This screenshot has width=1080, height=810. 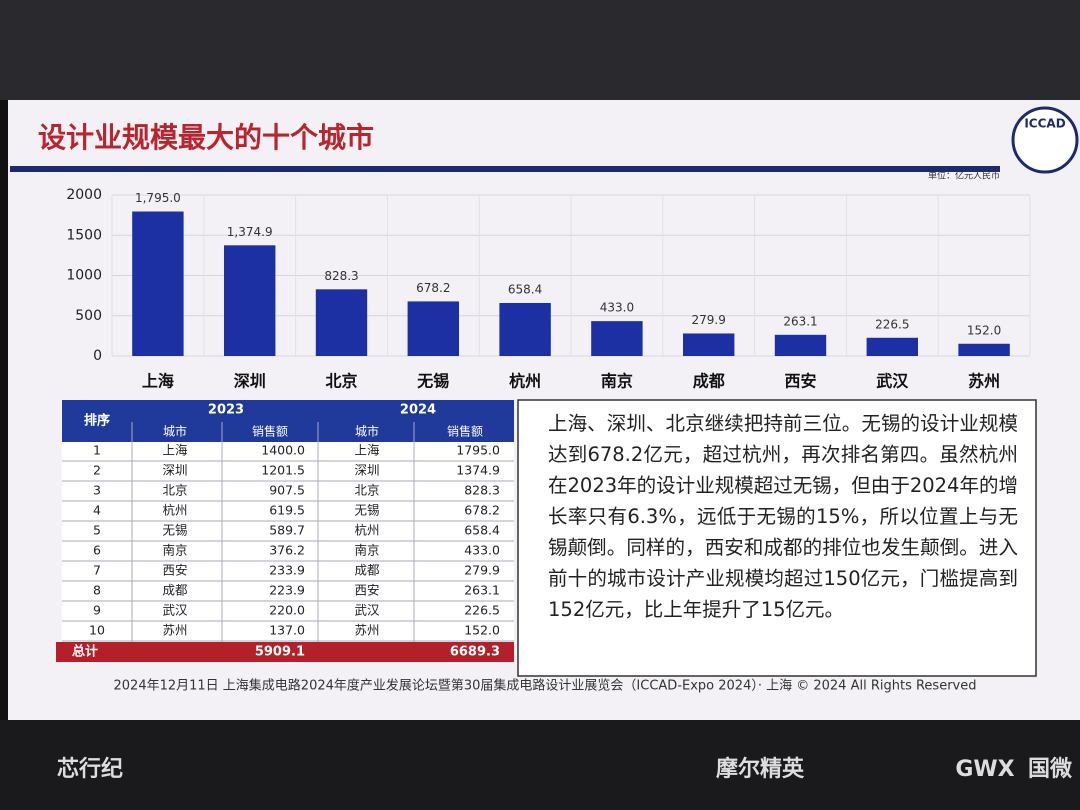 What do you see at coordinates (617, 381) in the screenshot?
I see `x-tick-label: 南京` at bounding box center [617, 381].